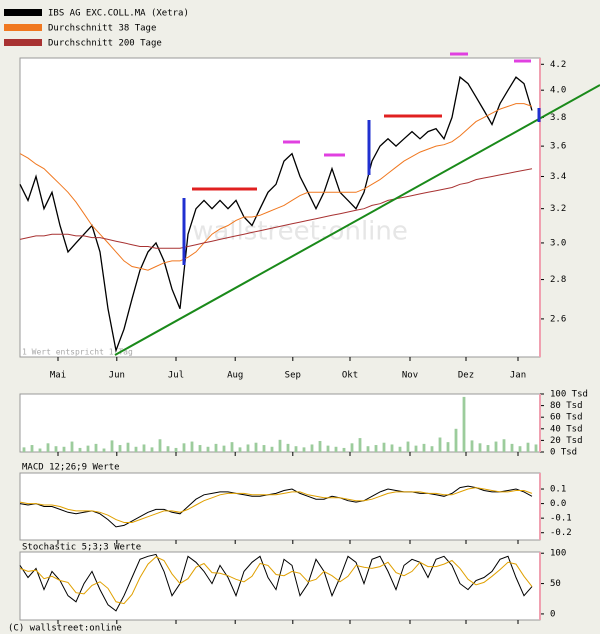 This screenshot has width=600, height=634. I want to click on y-tick-label: 3.4, so click(558, 177).